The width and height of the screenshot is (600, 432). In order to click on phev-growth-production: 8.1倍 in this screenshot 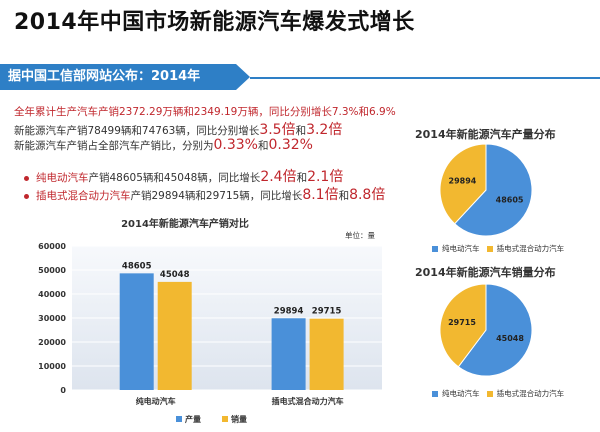, I will do `click(320, 195)`.